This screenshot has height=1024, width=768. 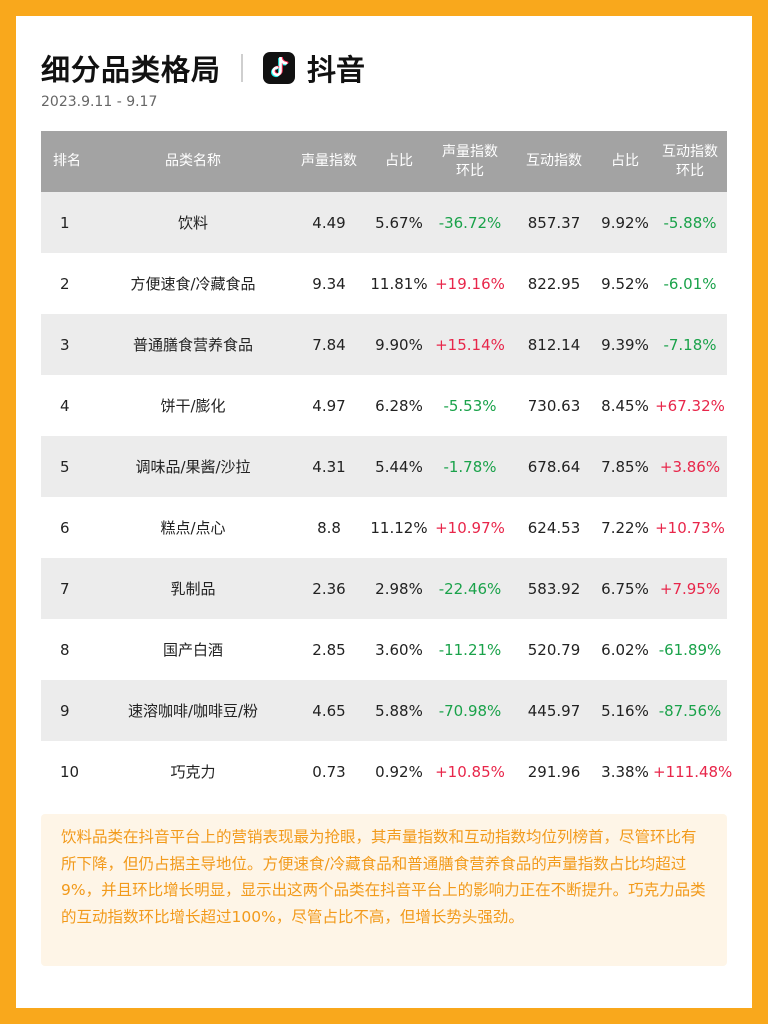 What do you see at coordinates (399, 405) in the screenshot?
I see `voice-share-cell: 6.28%` at bounding box center [399, 405].